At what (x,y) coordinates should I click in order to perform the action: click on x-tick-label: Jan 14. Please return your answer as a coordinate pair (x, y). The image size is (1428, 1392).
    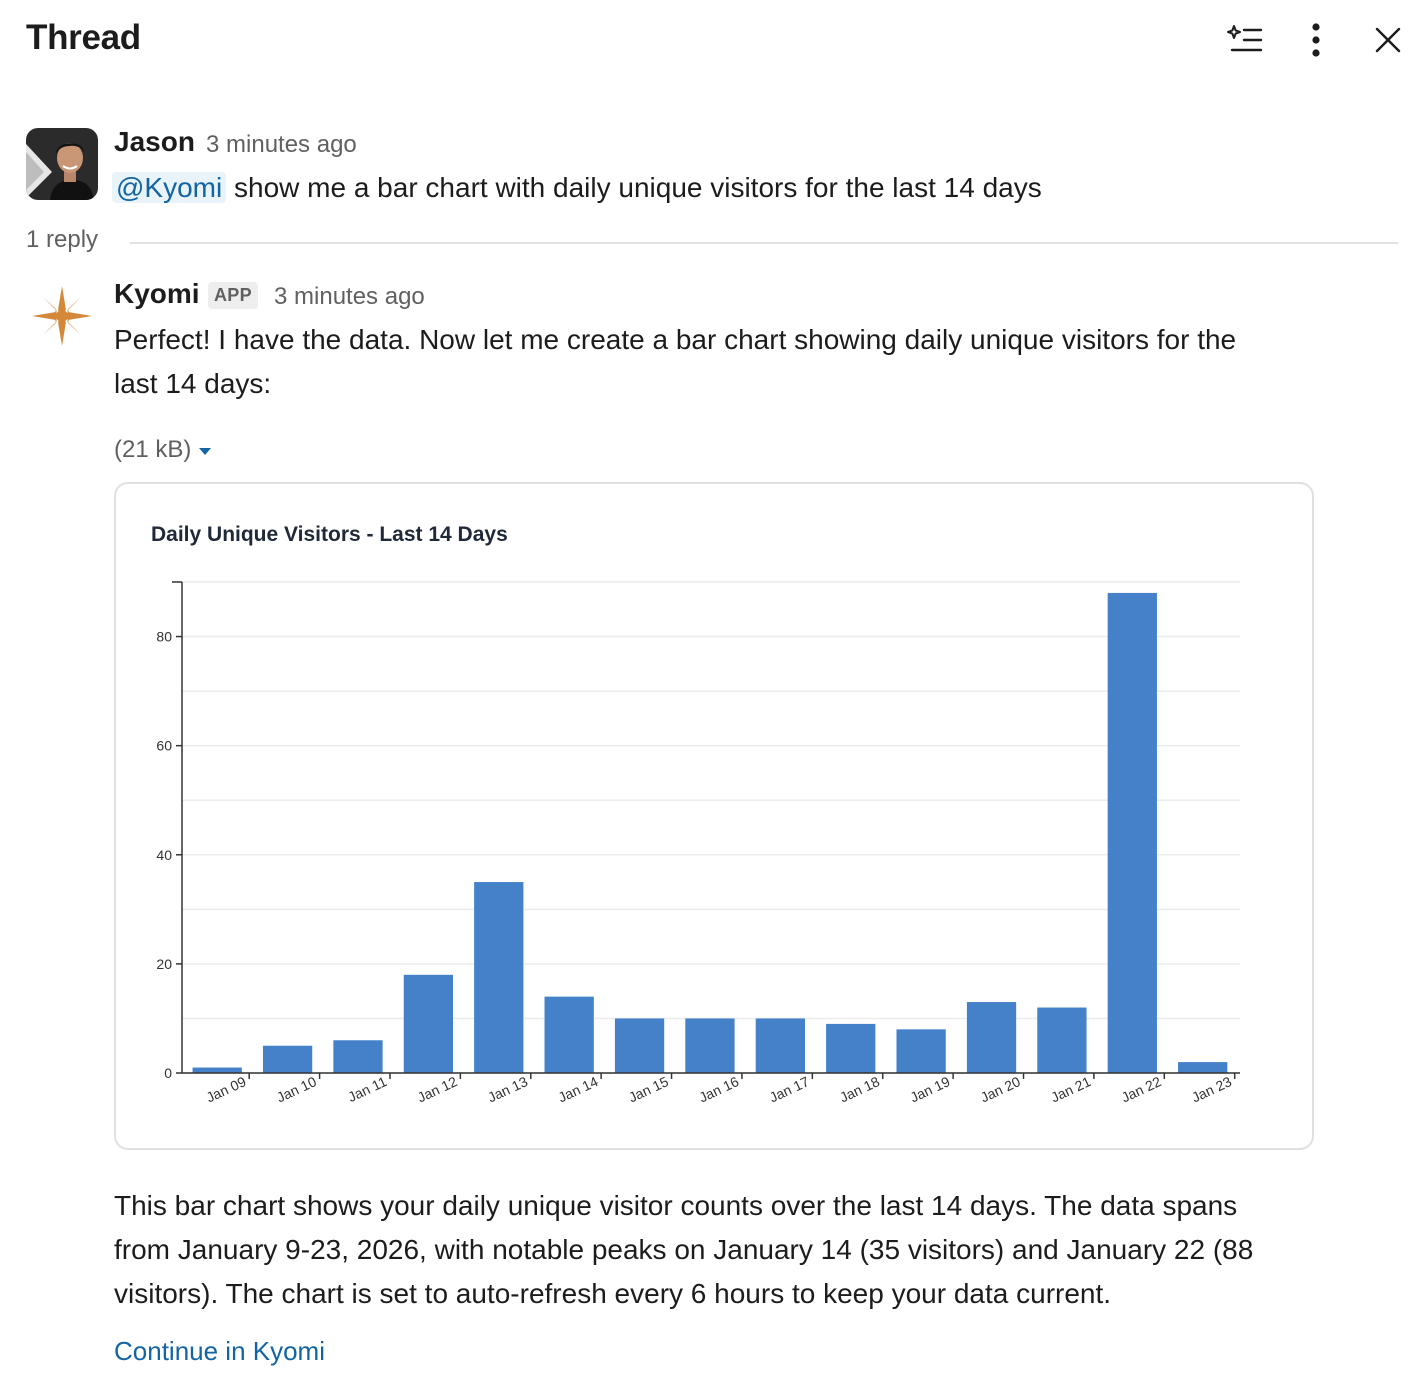
    Looking at the image, I should click on (578, 1089).